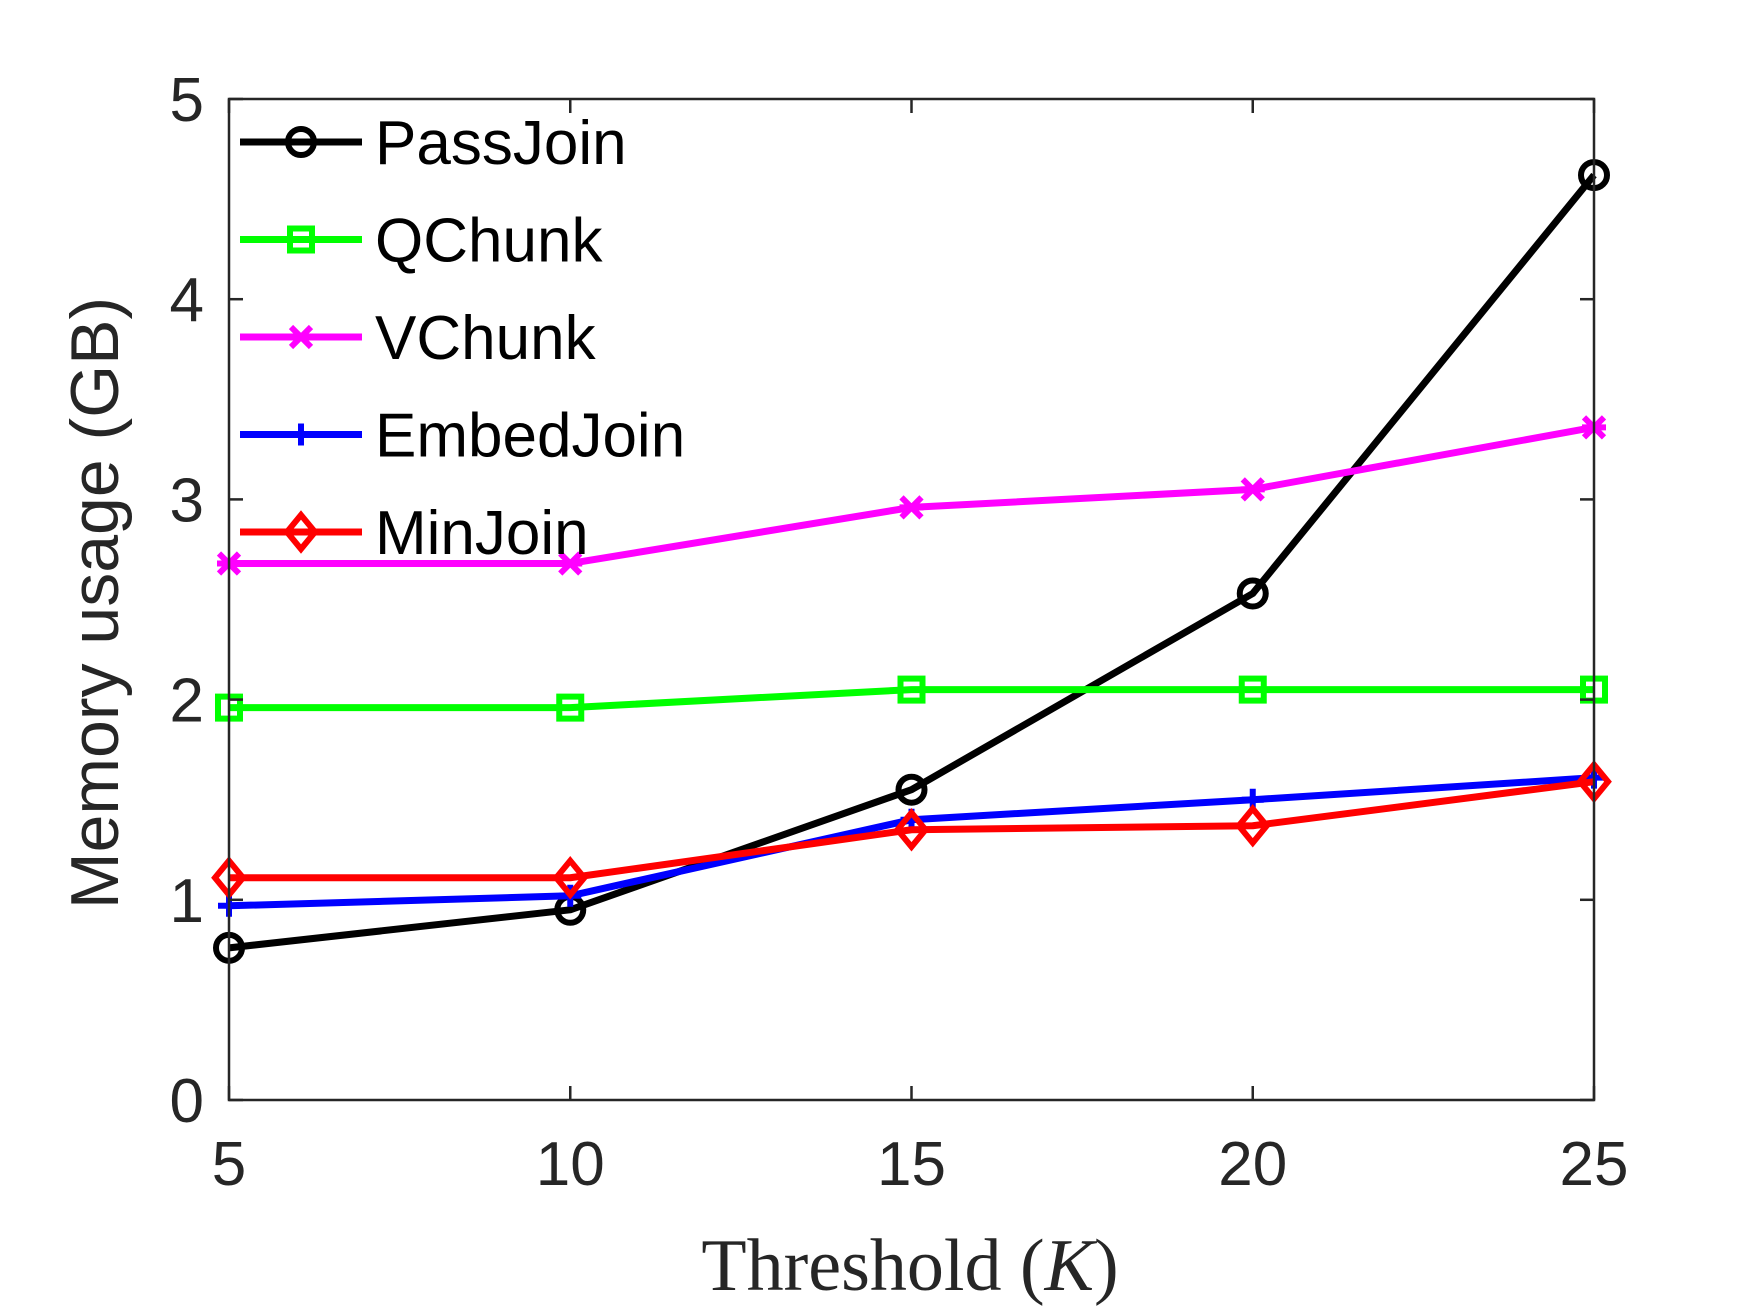 Image resolution: width=1750 pixels, height=1312 pixels. Describe the element at coordinates (1071, 1266) in the screenshot. I see `x-axis-label-variable: K` at that location.